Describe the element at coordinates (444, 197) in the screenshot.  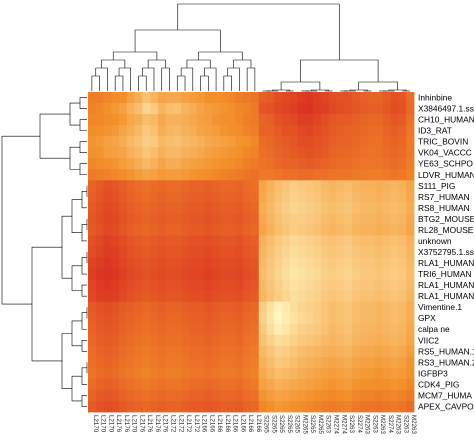
I see `row-label: RS7_HUMAN` at that location.